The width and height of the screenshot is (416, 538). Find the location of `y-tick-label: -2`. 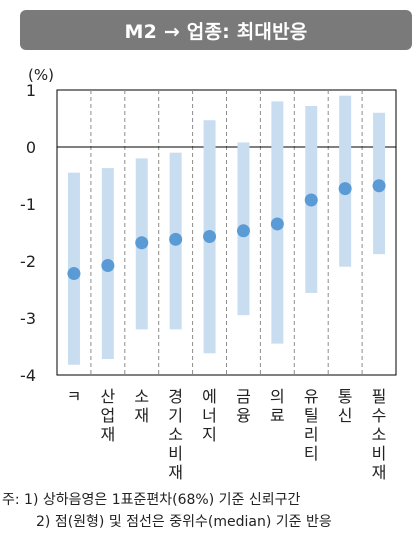

y-tick-label: -2 is located at coordinates (28, 261).